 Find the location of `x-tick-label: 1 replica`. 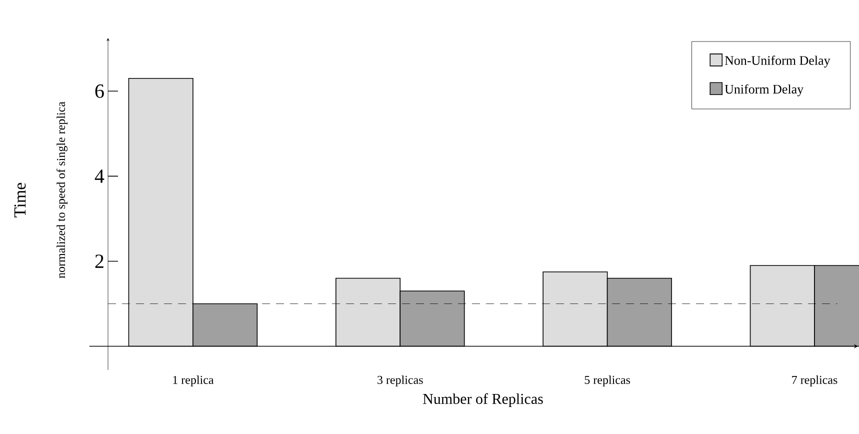

x-tick-label: 1 replica is located at coordinates (193, 381).